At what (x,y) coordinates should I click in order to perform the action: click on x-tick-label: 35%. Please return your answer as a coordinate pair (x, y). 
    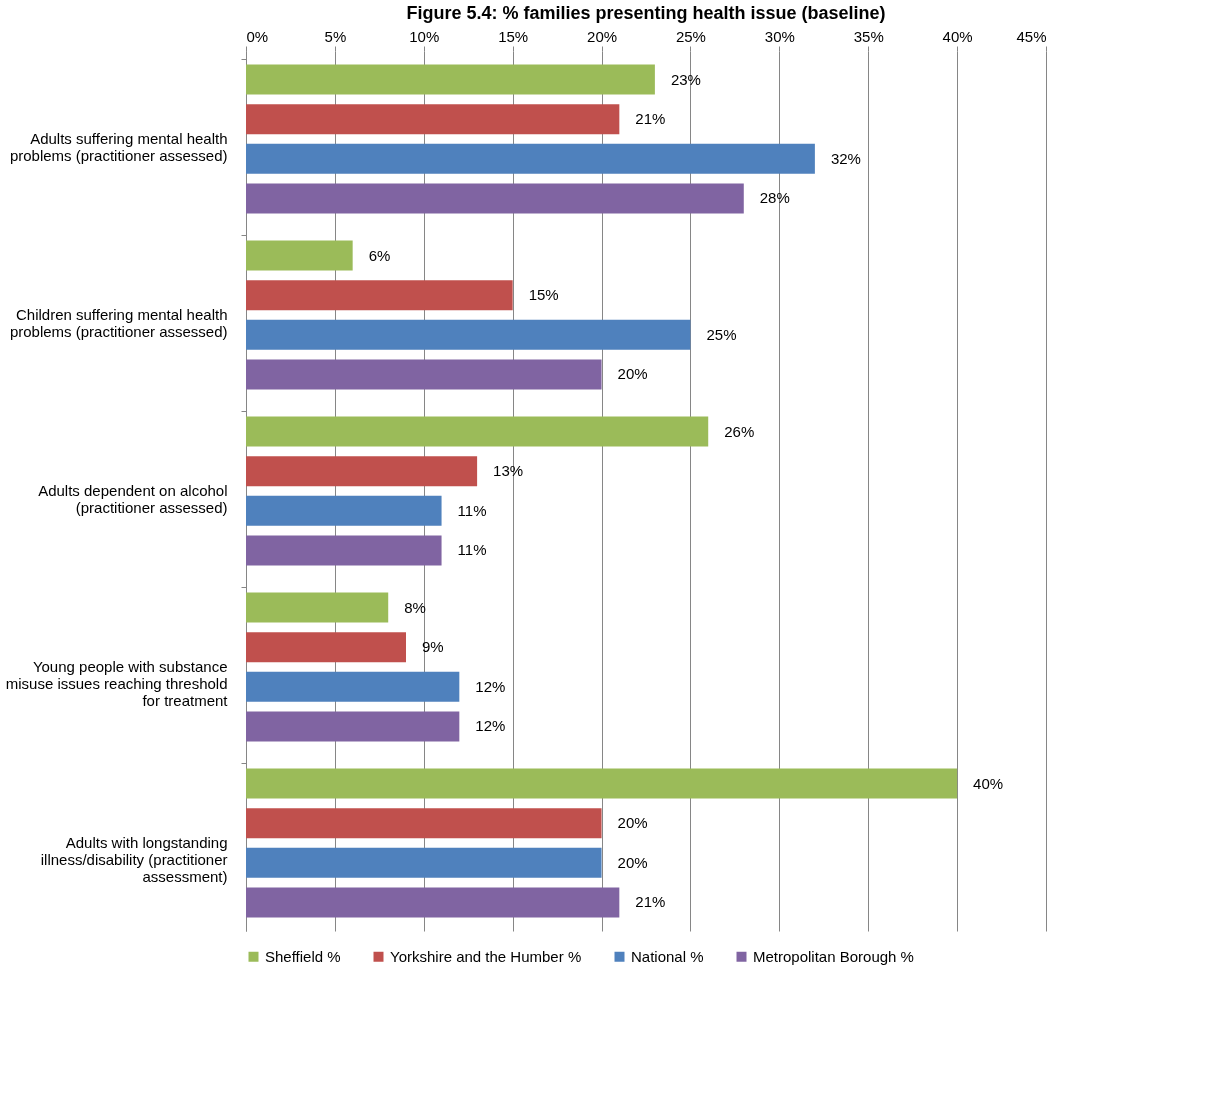
    Looking at the image, I should click on (868, 36).